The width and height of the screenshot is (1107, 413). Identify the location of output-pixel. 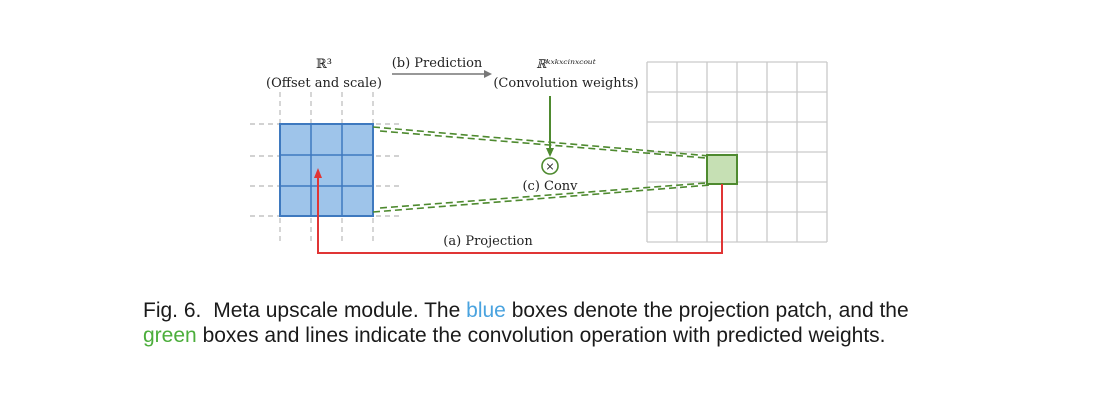
(722, 169).